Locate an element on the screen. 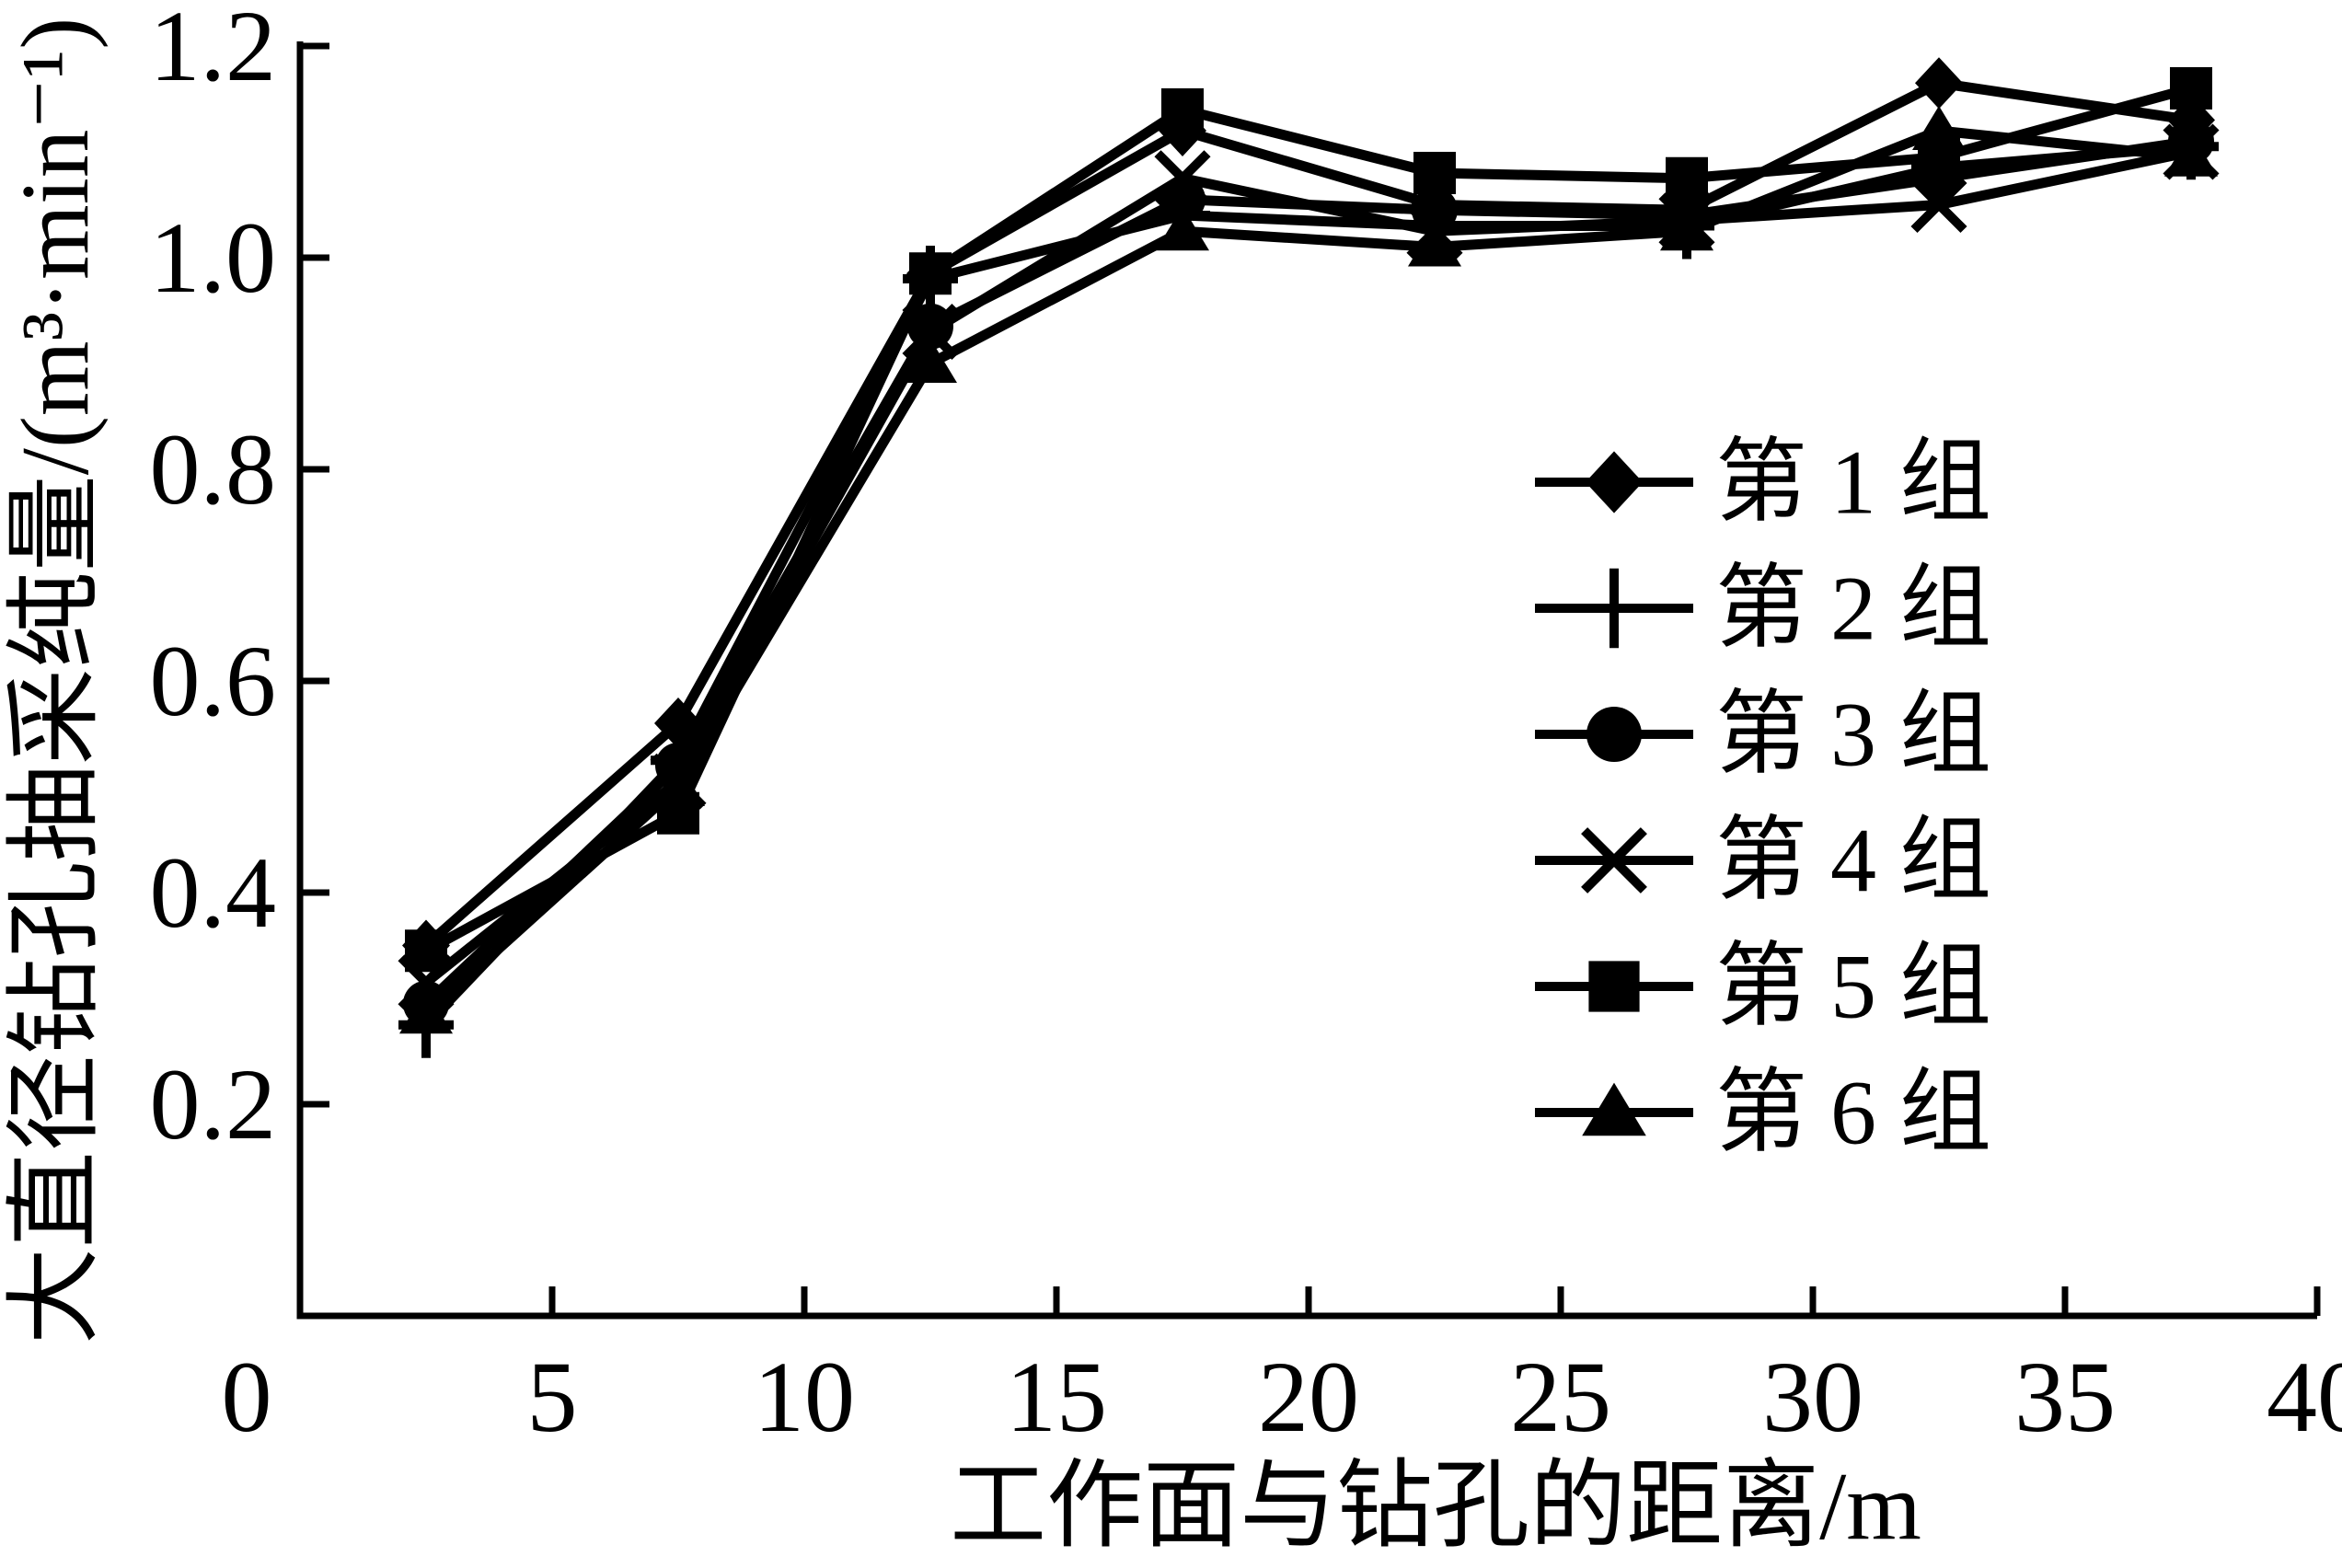 The height and width of the screenshot is (1568, 2342). y-axis-title: 大直径钻孔抽采纯量/(m³·min⁻¹) is located at coordinates (55, 680).